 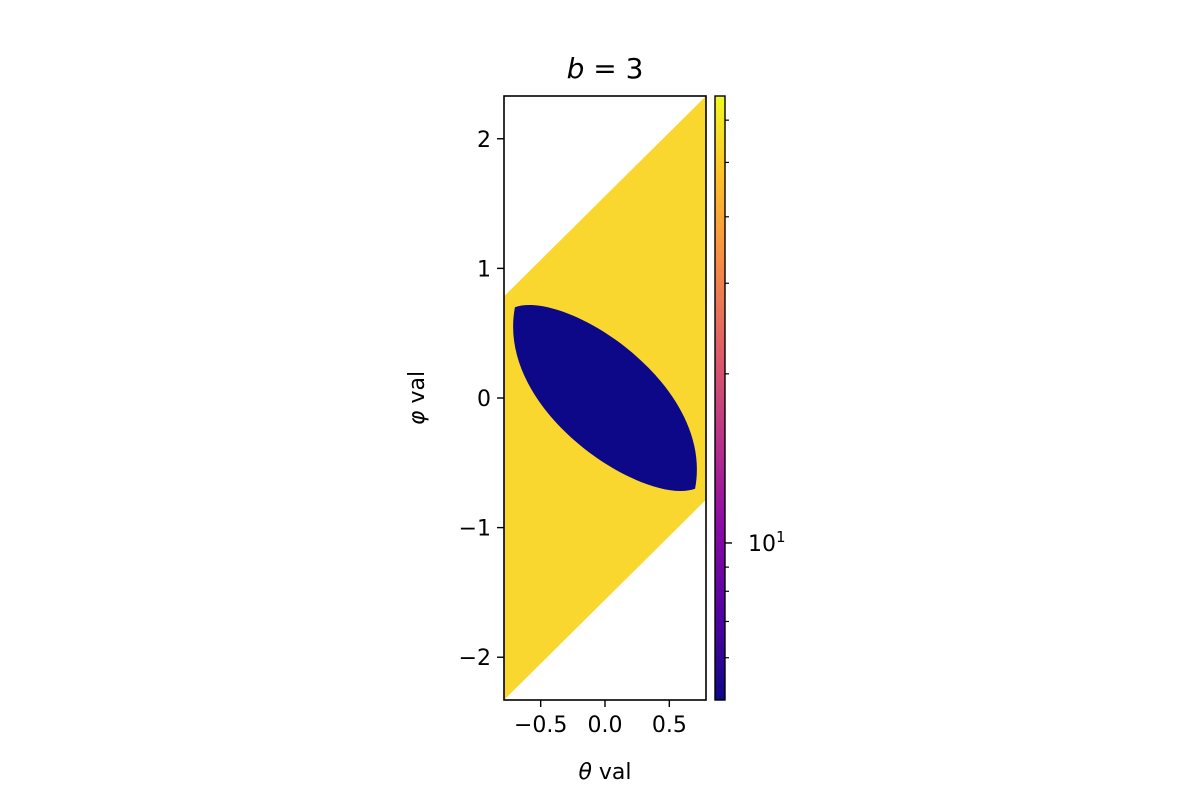 What do you see at coordinates (605, 725) in the screenshot?
I see `x-tick-label: 0.0` at bounding box center [605, 725].